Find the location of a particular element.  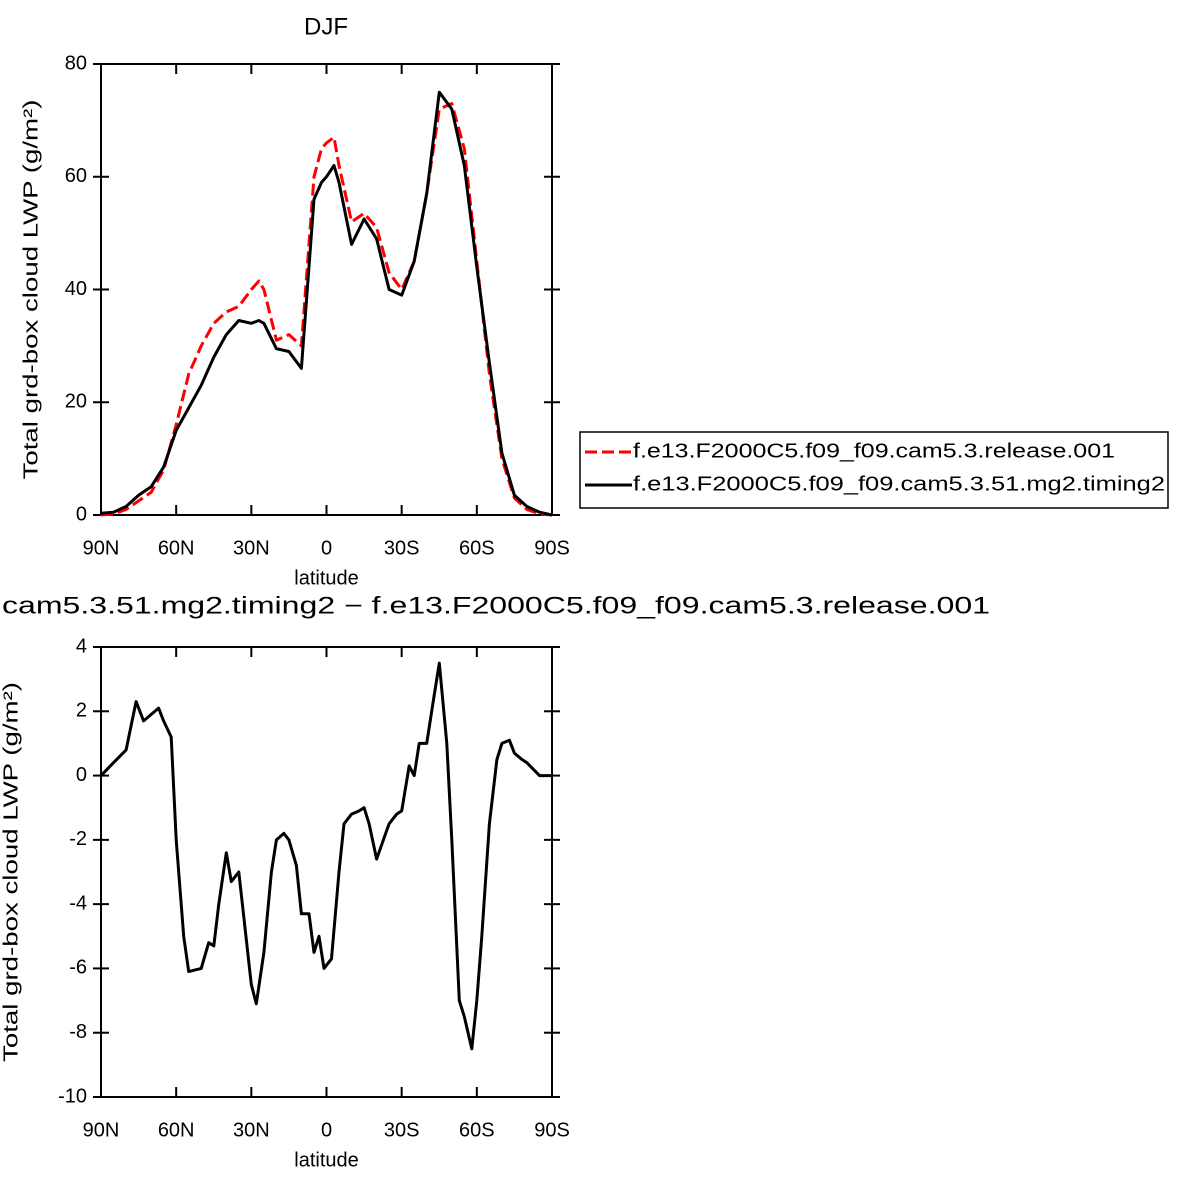

y-tick-label: -4 is located at coordinates (78, 903).